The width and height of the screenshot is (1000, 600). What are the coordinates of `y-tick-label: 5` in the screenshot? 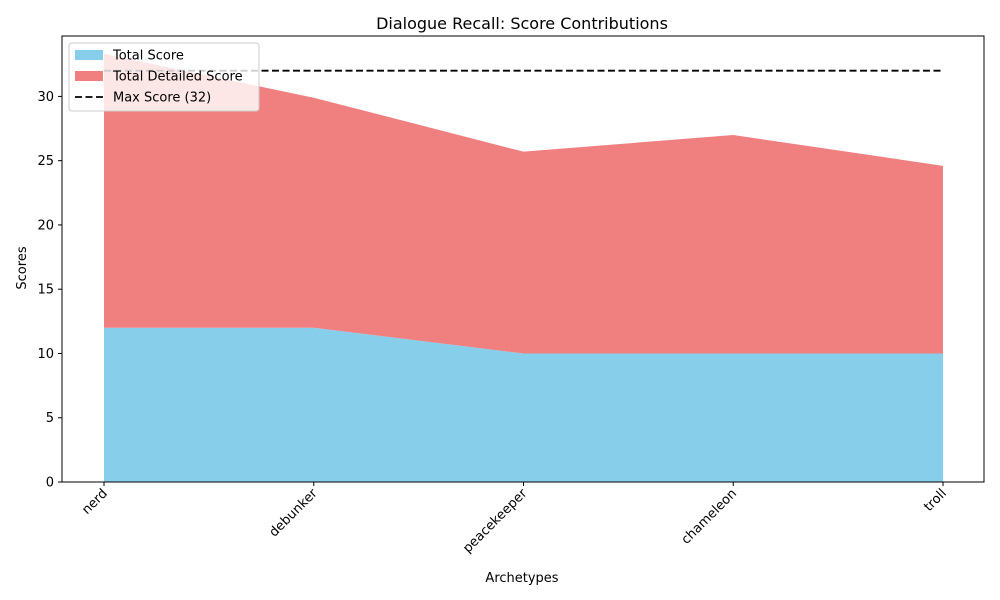 It's located at (50, 418).